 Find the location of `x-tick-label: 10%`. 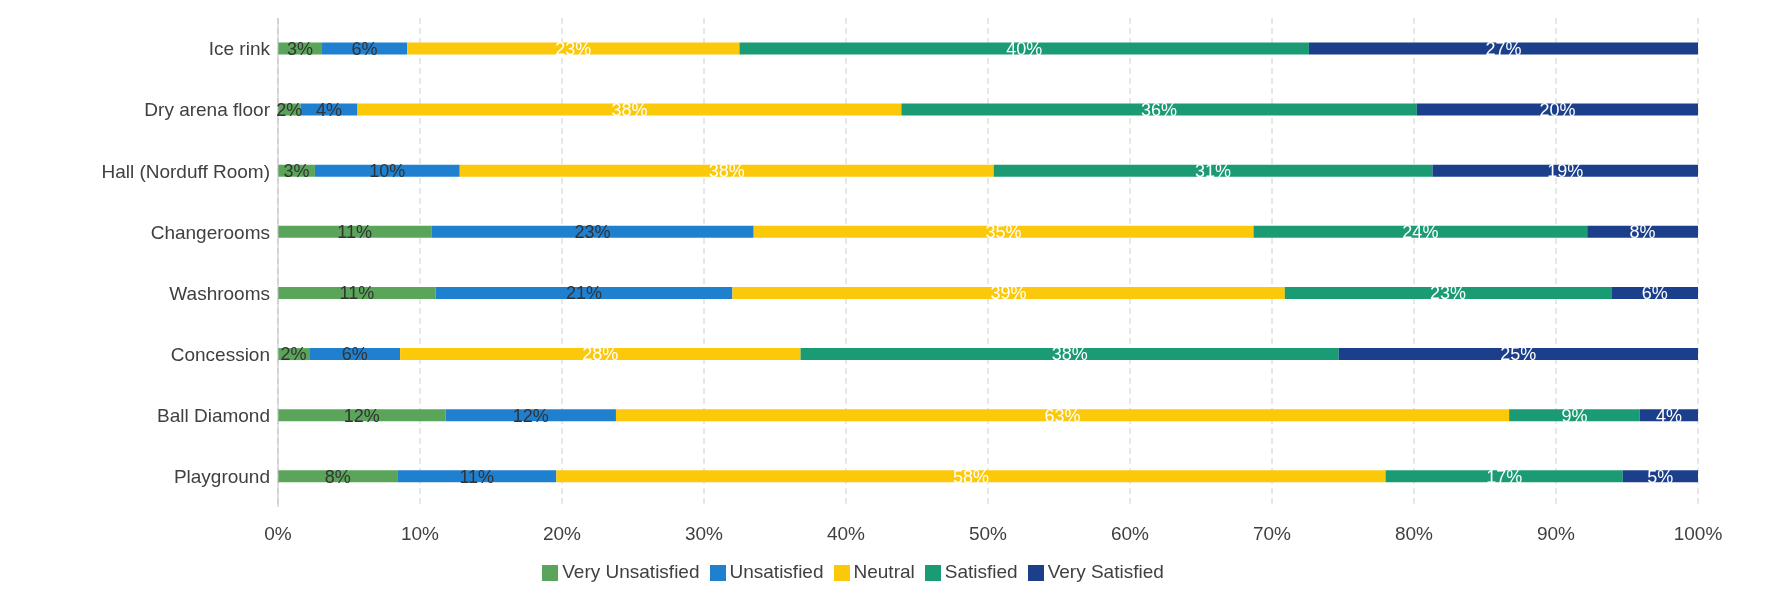

x-tick-label: 10% is located at coordinates (420, 534).